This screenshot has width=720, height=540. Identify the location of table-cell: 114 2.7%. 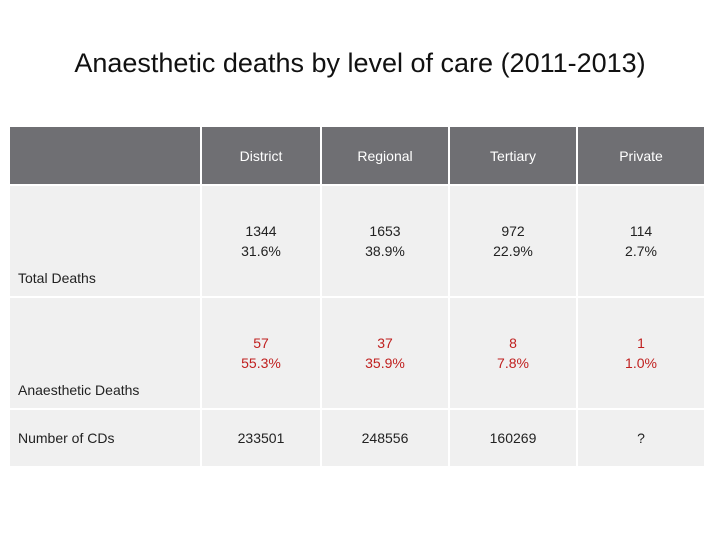
(641, 241).